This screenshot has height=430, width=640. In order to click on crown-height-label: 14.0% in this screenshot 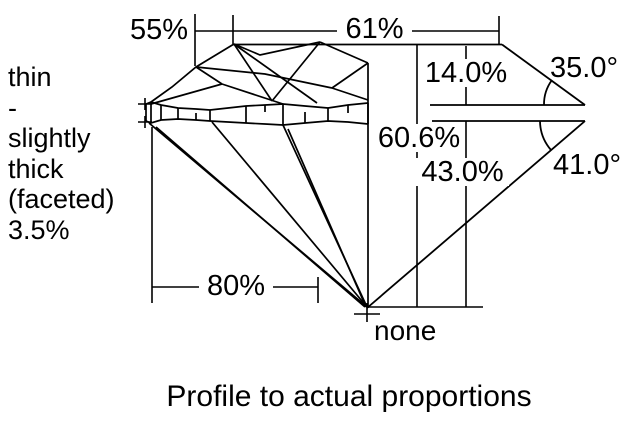, I will do `click(466, 73)`.